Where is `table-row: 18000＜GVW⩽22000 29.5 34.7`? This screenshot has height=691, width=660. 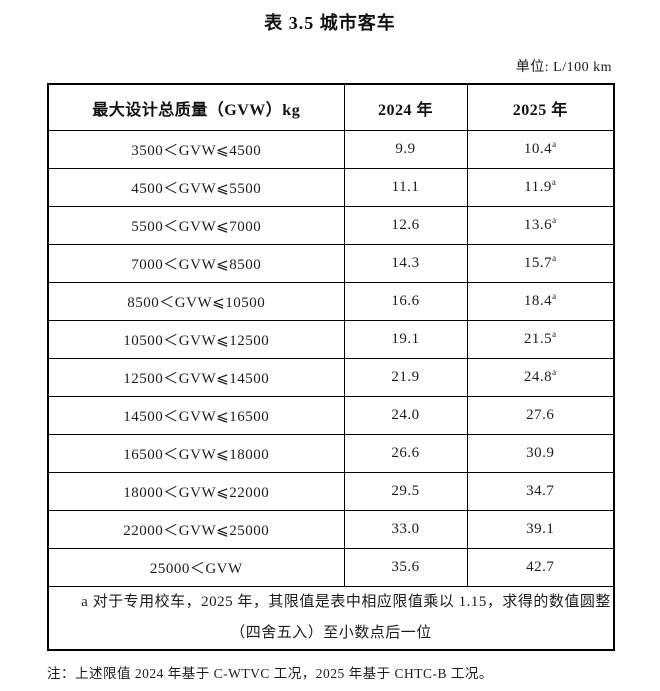
table-row: 18000＜GVW⩽22000 29.5 34.7 is located at coordinates (331, 491).